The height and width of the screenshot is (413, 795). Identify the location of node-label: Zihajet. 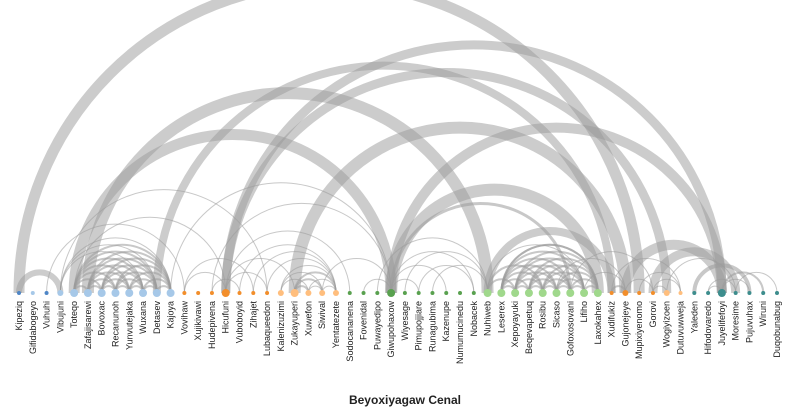
(253, 315).